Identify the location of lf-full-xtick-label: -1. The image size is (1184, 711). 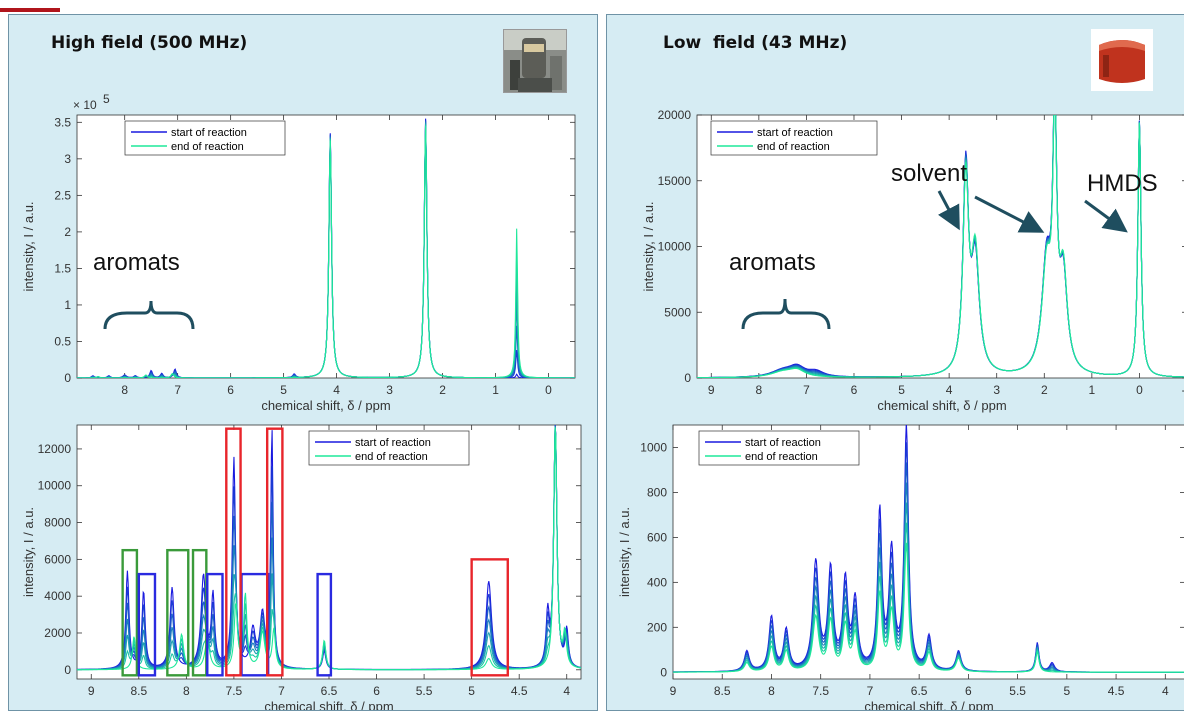
(1183, 390).